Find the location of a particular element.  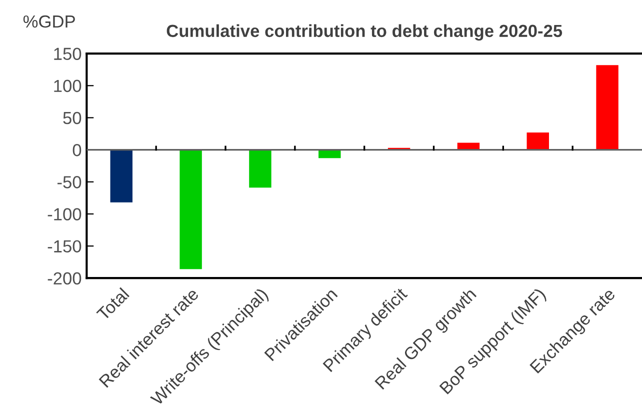

y-tick-label: 50 is located at coordinates (72, 118).